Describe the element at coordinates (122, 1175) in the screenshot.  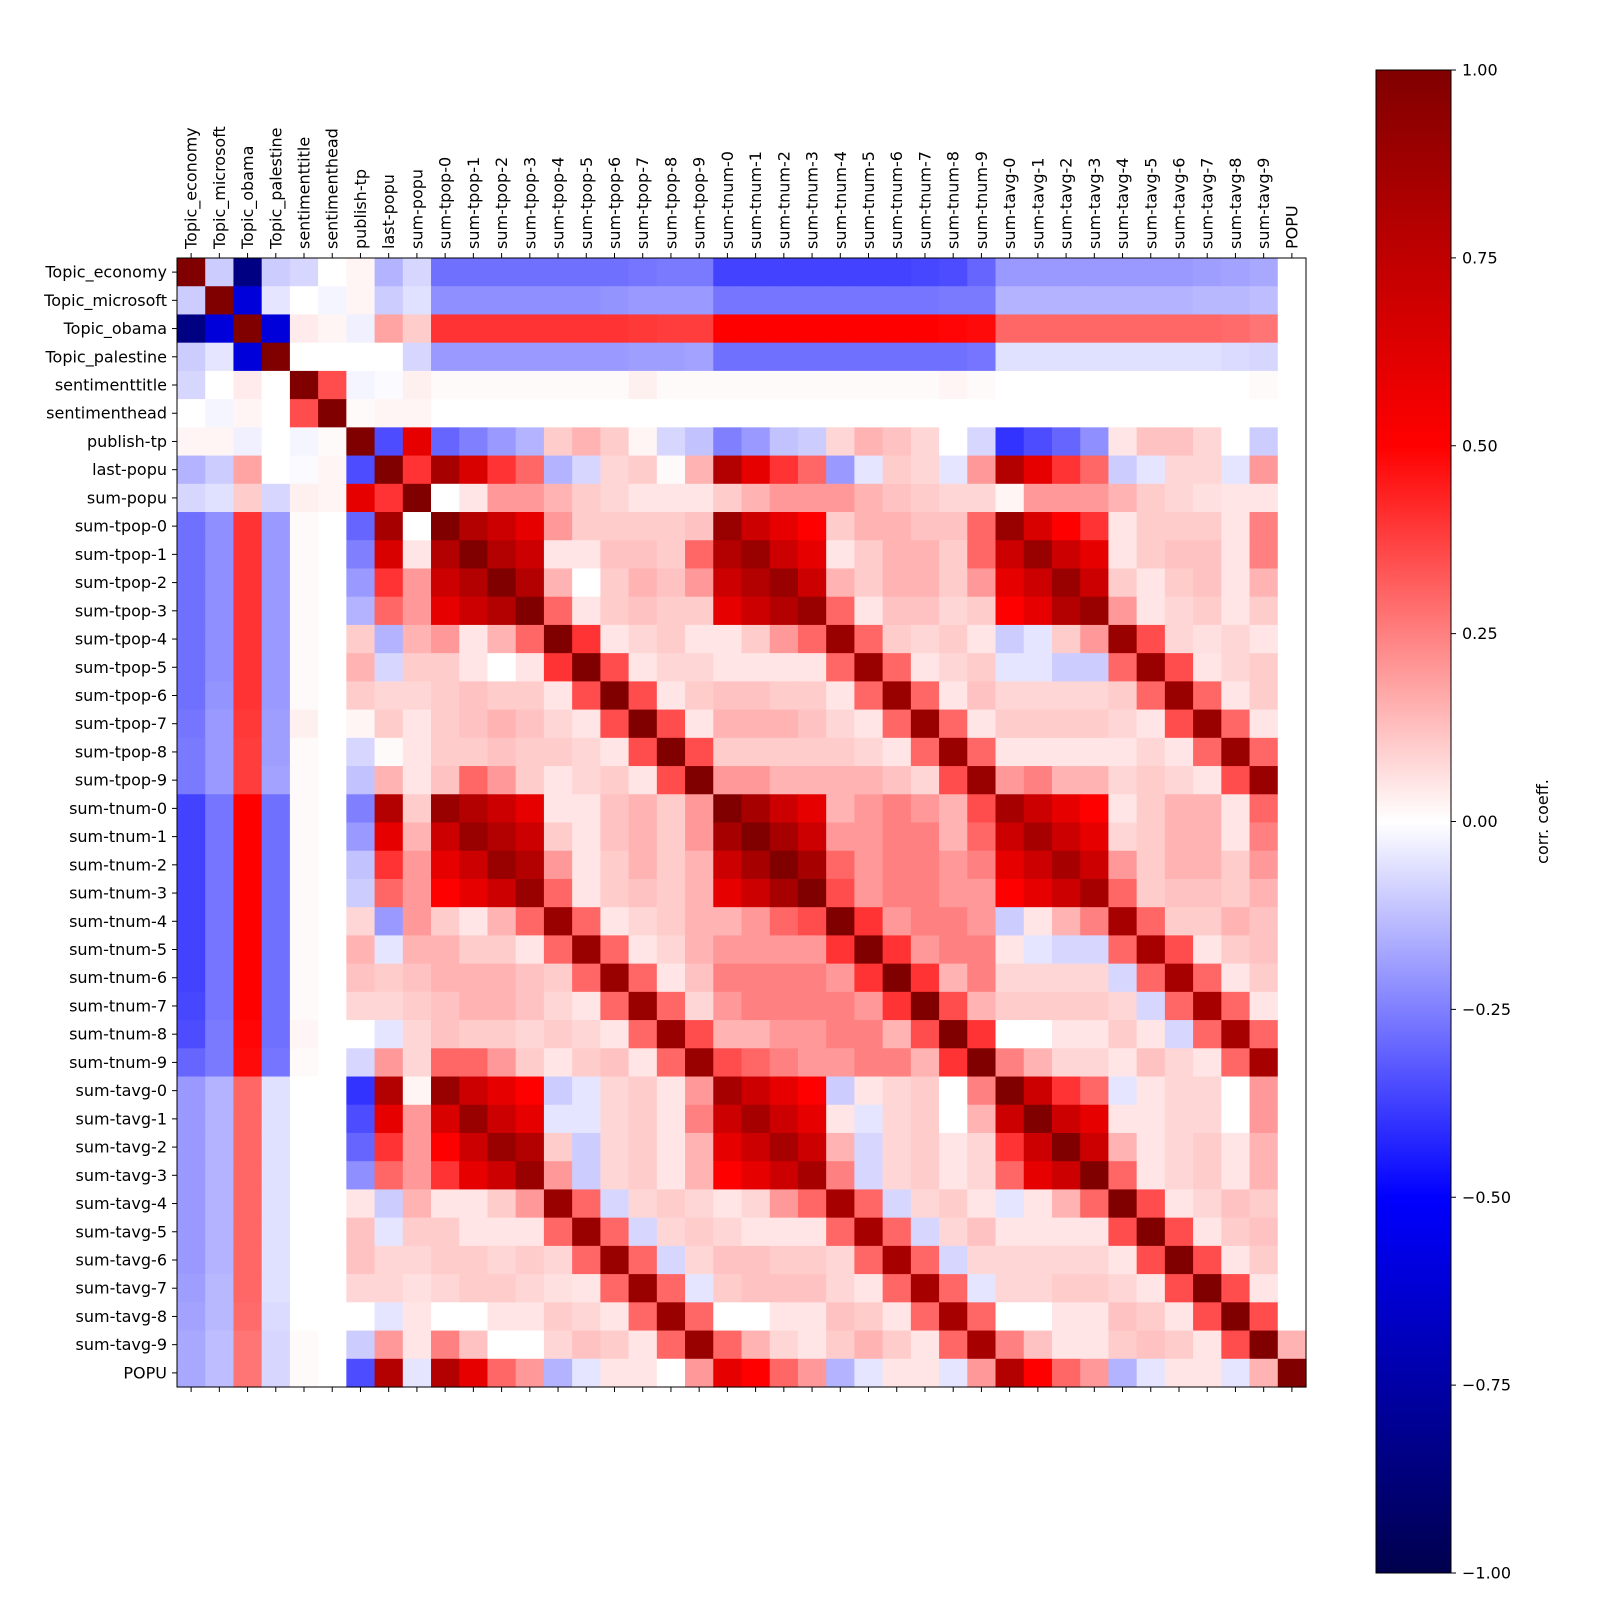
I see `y-tick-label: sum-tavg-3` at that location.